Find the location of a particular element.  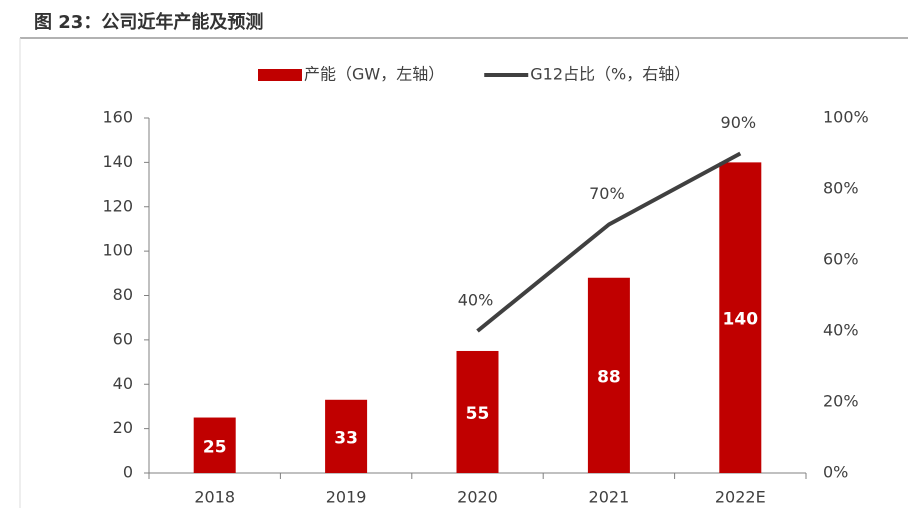

bar-label: 25 is located at coordinates (215, 447).